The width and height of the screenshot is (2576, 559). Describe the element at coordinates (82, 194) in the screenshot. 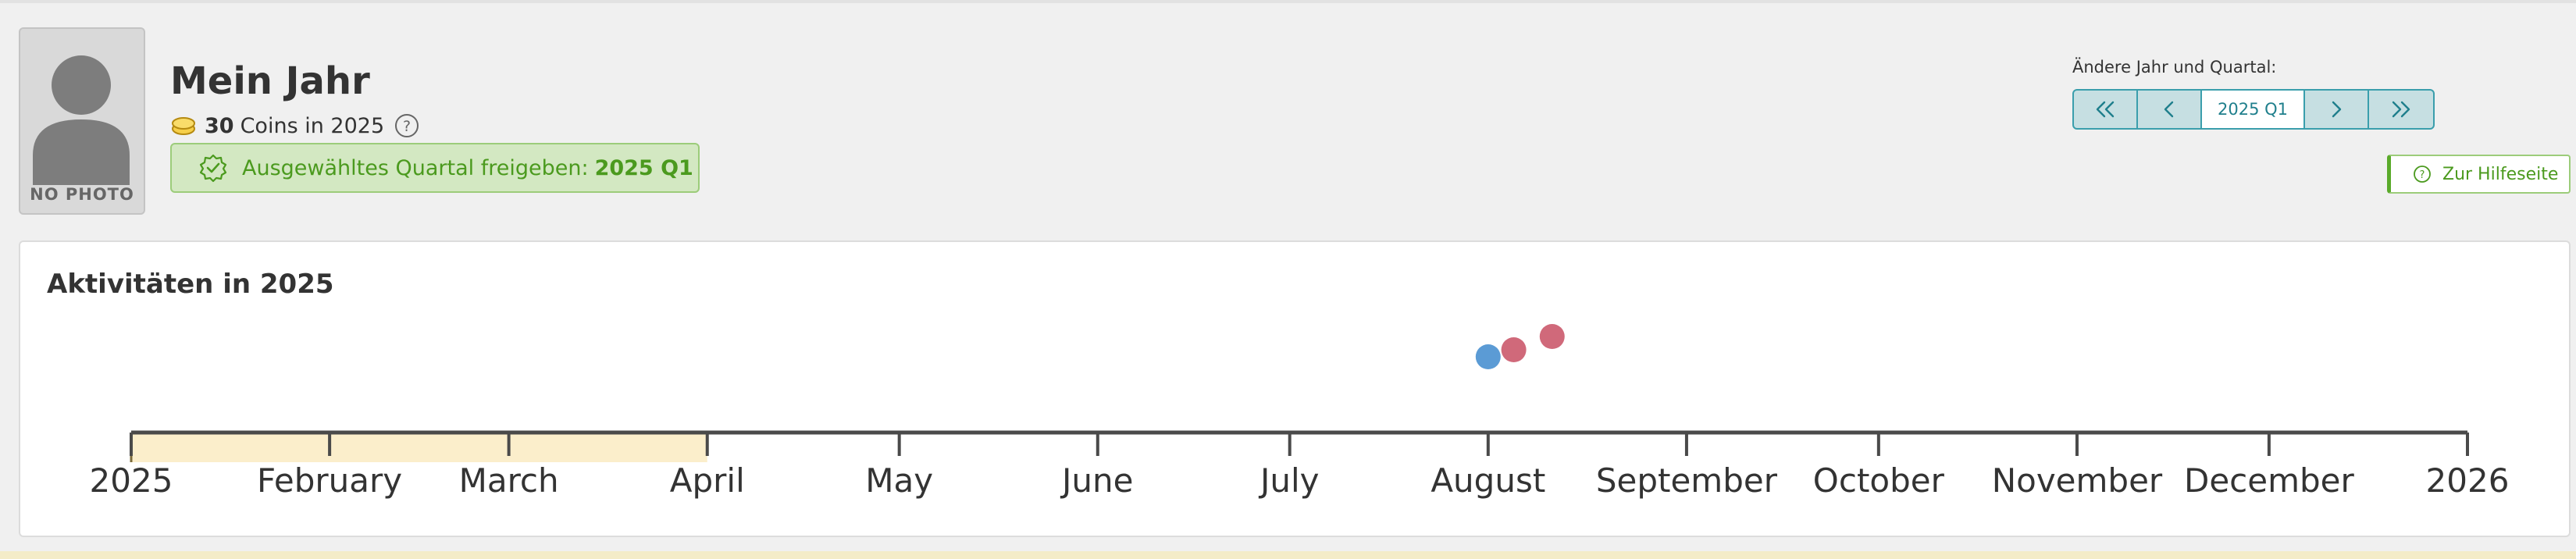

I see `no-photo-label: NO PHOTO` at that location.